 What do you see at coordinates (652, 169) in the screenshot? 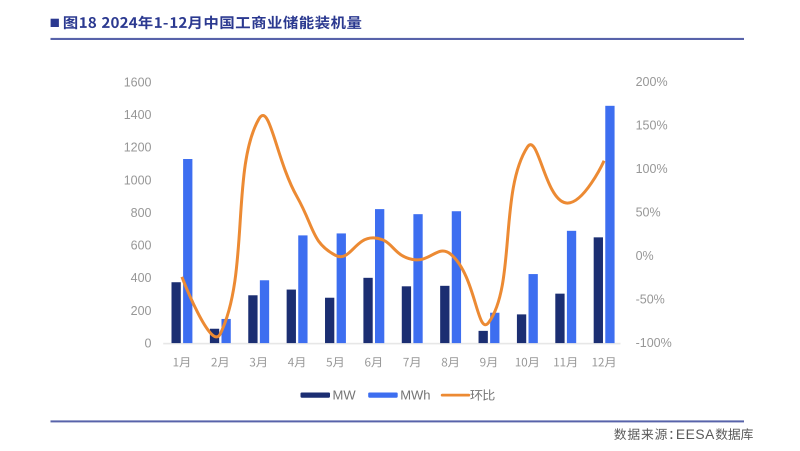
I see `svg-text: 100%` at bounding box center [652, 169].